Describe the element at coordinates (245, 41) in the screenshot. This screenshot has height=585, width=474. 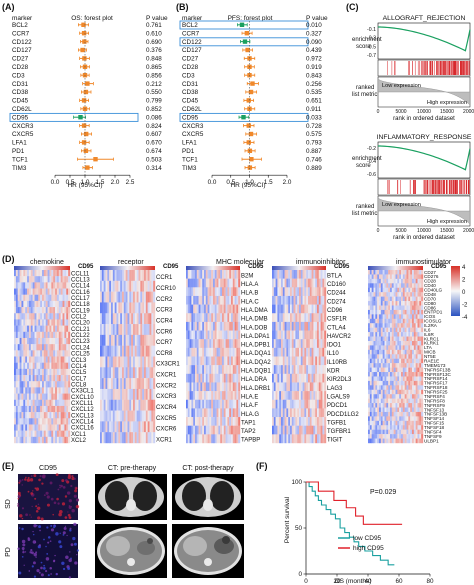
I see `forest-hr-point` at that location.